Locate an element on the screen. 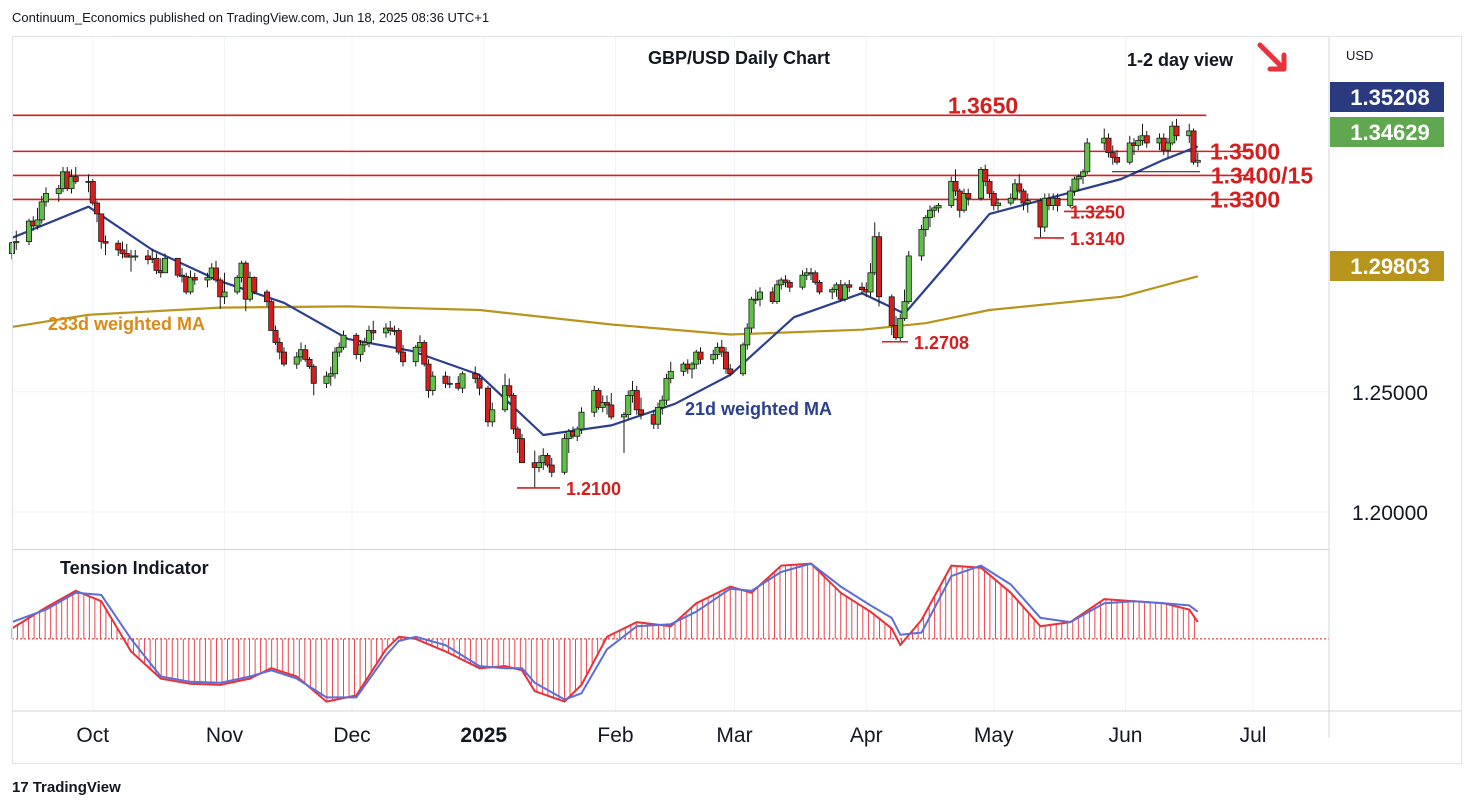 The image size is (1474, 809). x-tick-label: May is located at coordinates (994, 735).